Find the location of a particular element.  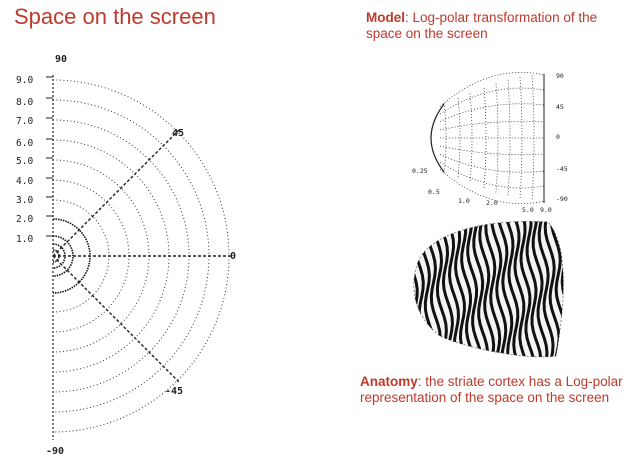

model-ecc-label-9: 9.0 is located at coordinates (546, 210).